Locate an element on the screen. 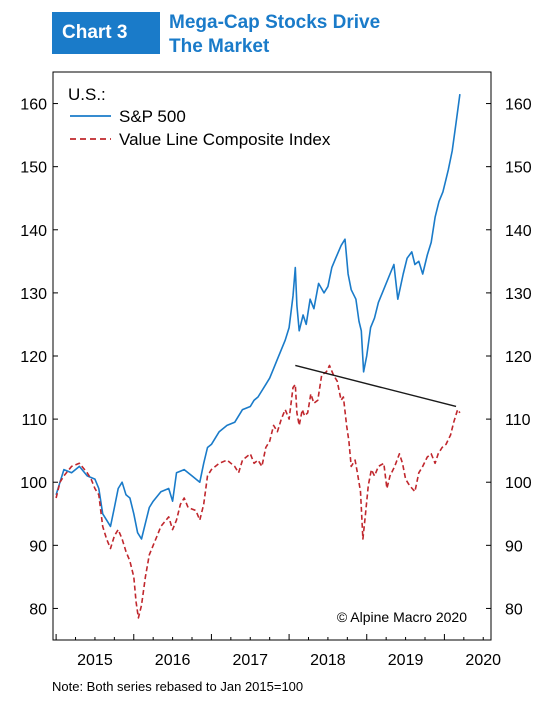 The image size is (547, 704). y-tick-label-left: 150 is located at coordinates (33, 168).